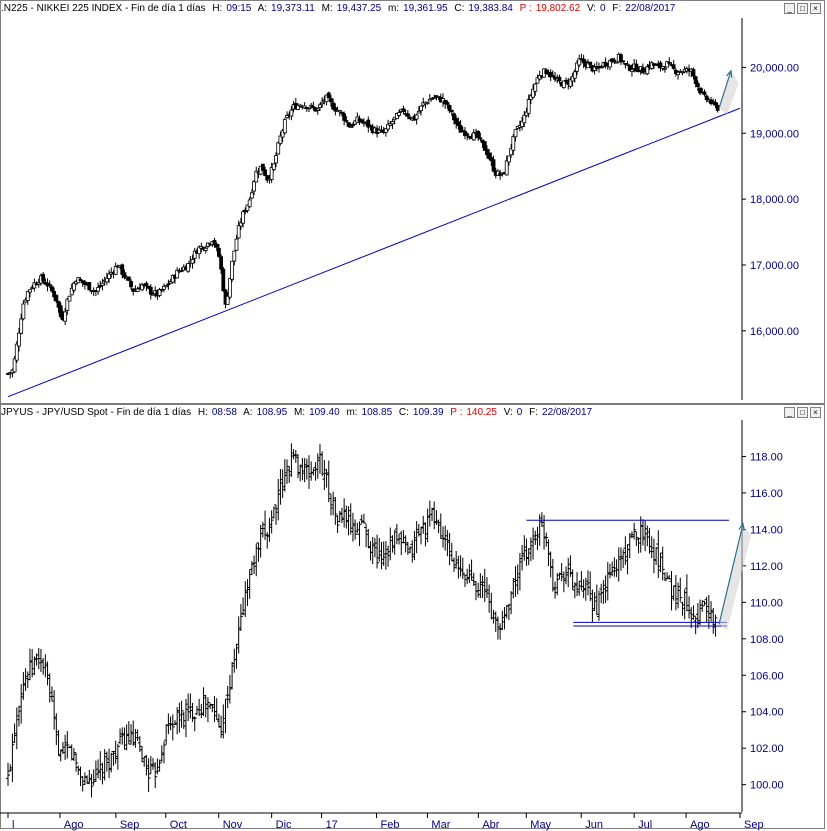 The width and height of the screenshot is (827, 831). What do you see at coordinates (519, 412) in the screenshot?
I see `bottom-v-value: 0` at bounding box center [519, 412].